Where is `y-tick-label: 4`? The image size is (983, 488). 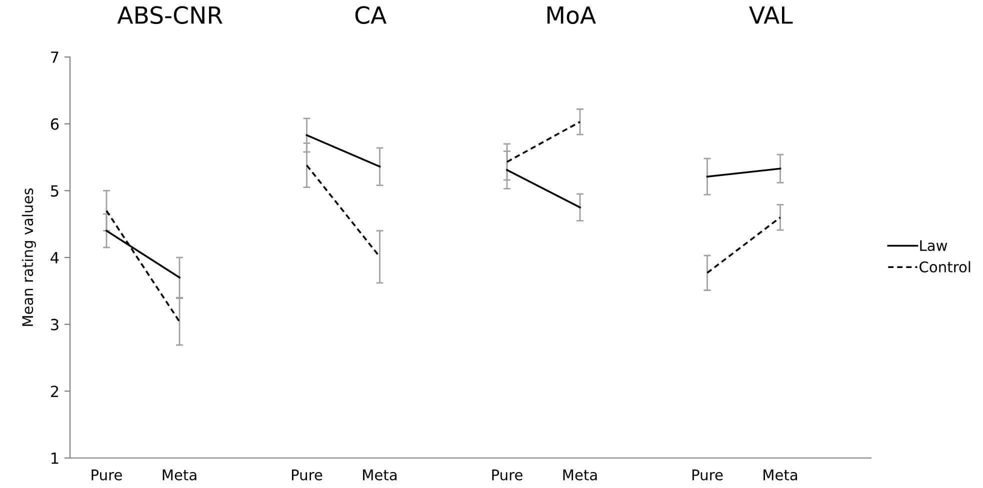 y-tick-label: 4 is located at coordinates (54, 258).